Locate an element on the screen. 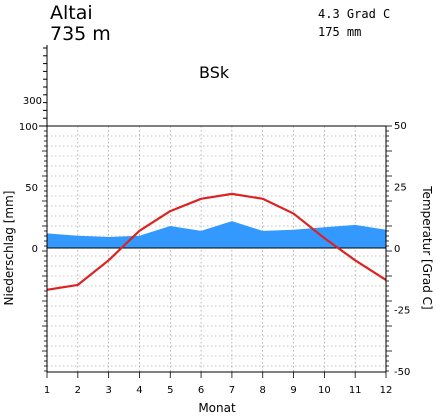 This screenshot has width=436, height=416. precip-tick-label: 50 is located at coordinates (31, 188).